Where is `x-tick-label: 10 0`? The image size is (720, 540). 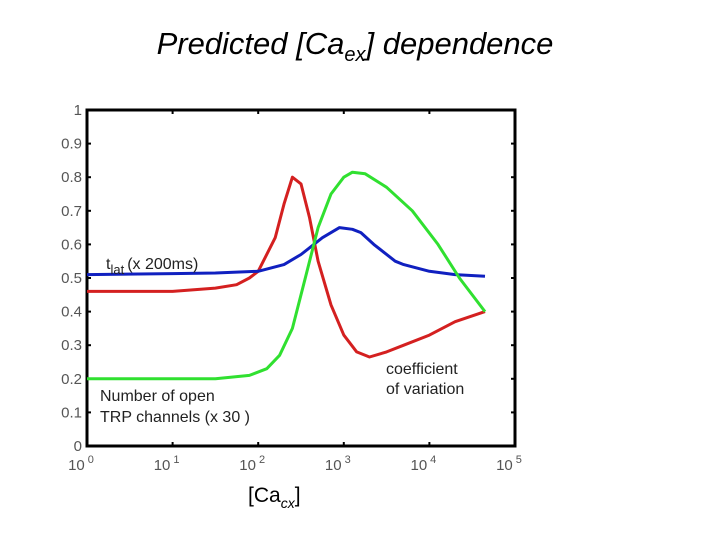
x-tick-label: 10 0 is located at coordinates (81, 464).